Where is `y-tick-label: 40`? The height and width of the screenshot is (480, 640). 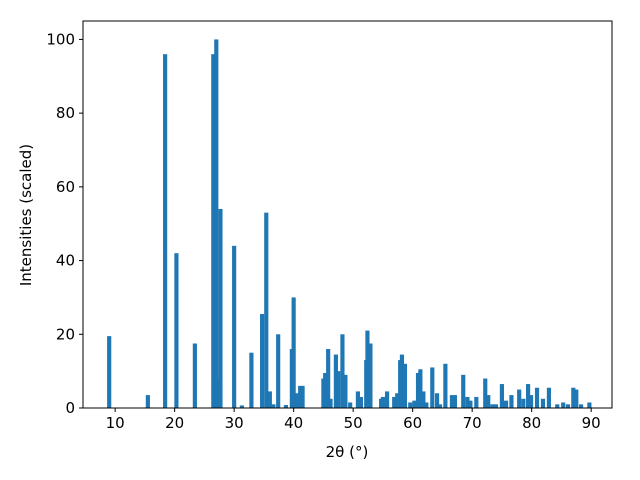
y-tick-label: 40 is located at coordinates (65, 261).